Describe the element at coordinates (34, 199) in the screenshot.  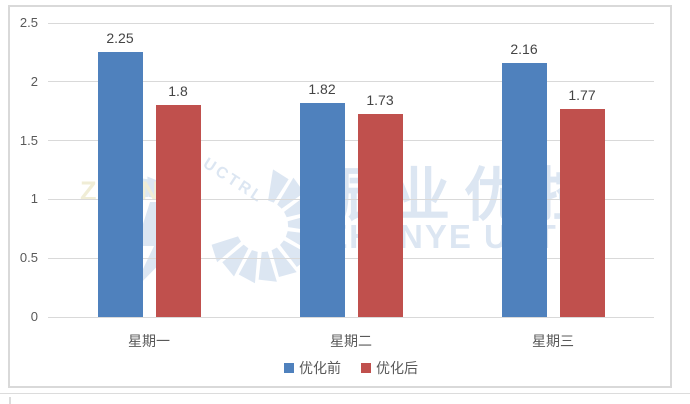
I see `y-axis-tick-1: 1` at that location.